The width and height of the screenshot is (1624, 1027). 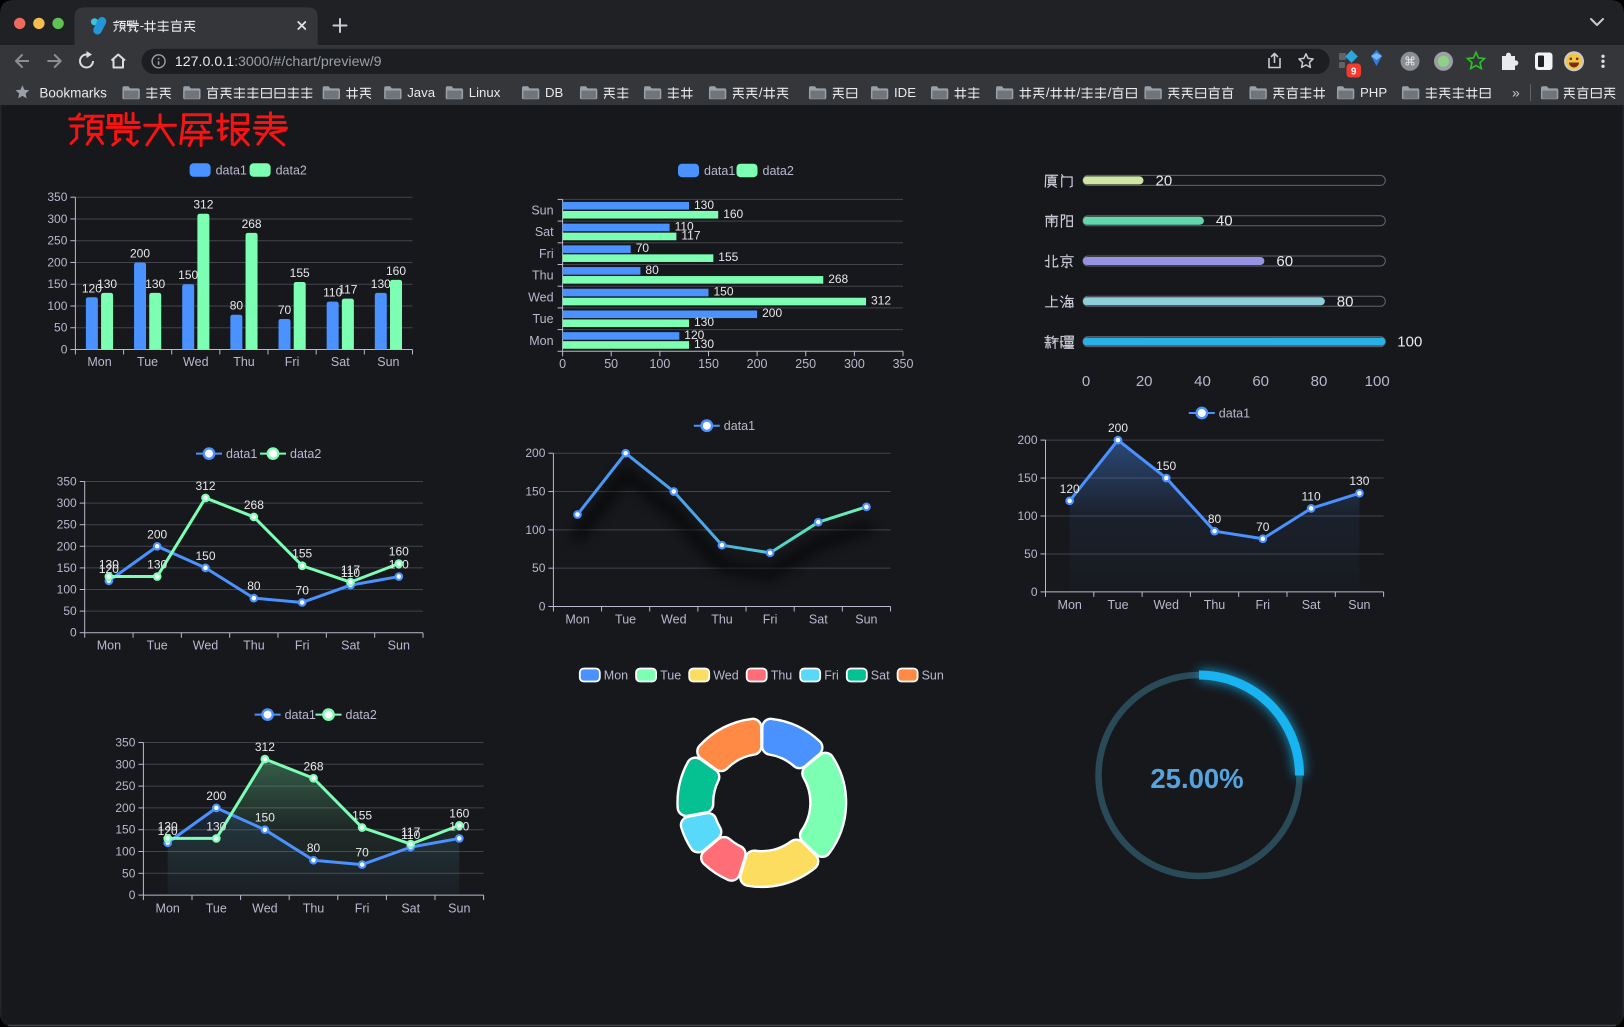 What do you see at coordinates (905, 92) in the screenshot?
I see `svg-text: IDE` at bounding box center [905, 92].